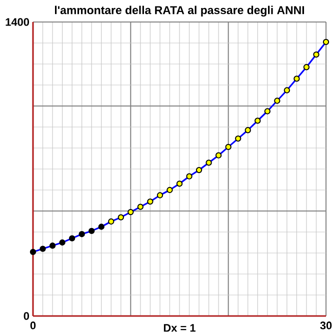 The height and width of the screenshot is (335, 335). What do you see at coordinates (180, 328) in the screenshot?
I see `x-axis-title: Dx = 1` at bounding box center [180, 328].